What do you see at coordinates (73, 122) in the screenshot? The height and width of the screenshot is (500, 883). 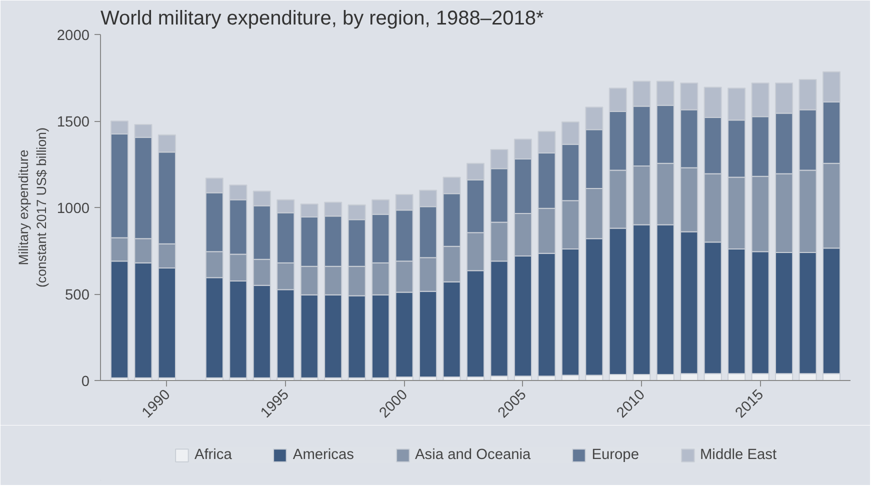 I see `y-tick-label: 1500` at bounding box center [73, 122].